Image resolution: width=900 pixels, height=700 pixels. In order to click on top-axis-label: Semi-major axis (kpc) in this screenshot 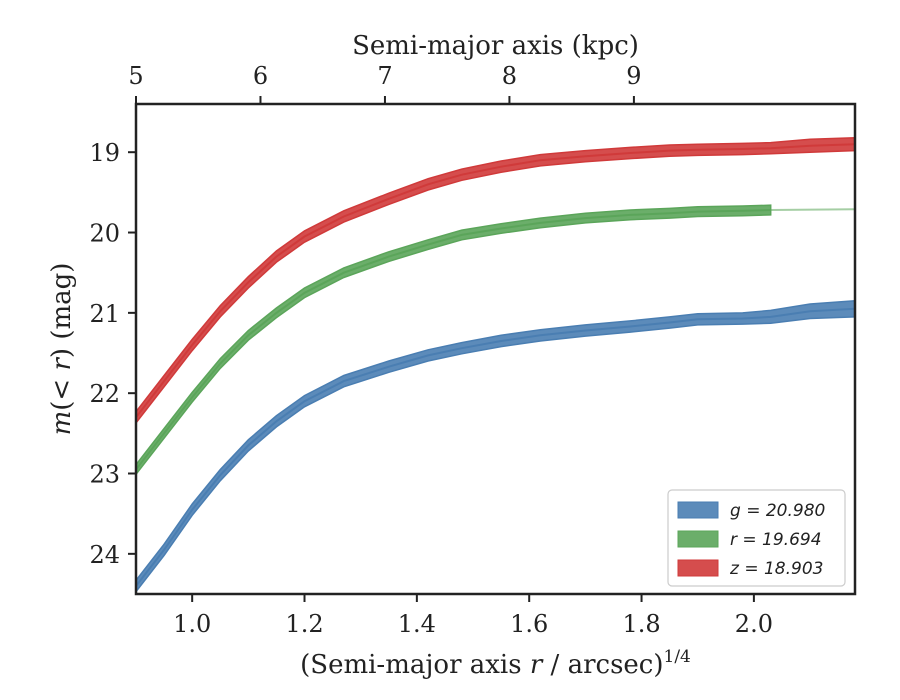, I will do `click(495, 46)`.